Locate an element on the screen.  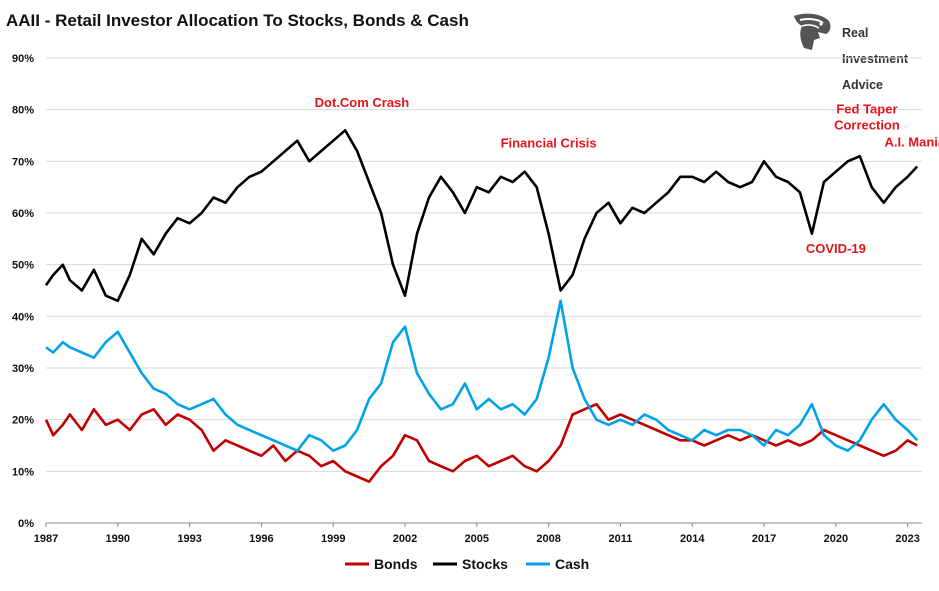
brand-name: Real Investment Advice is located at coordinates (875, 59).